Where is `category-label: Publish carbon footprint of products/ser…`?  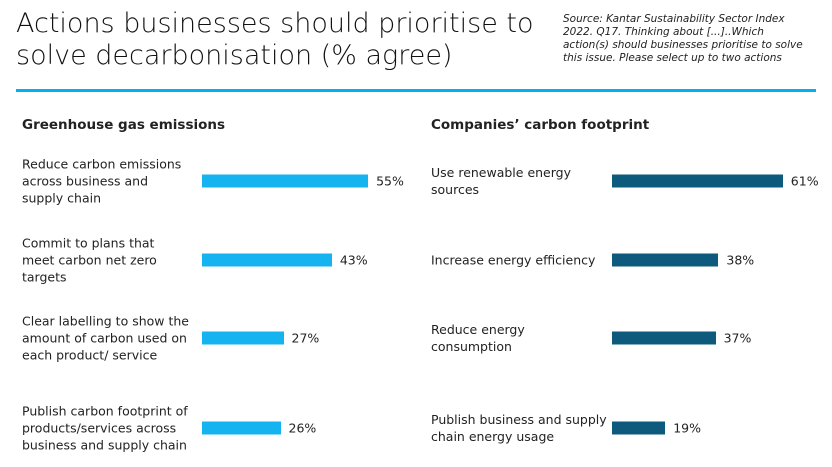 category-label: Publish carbon footprint of products/ser… is located at coordinates (105, 428).